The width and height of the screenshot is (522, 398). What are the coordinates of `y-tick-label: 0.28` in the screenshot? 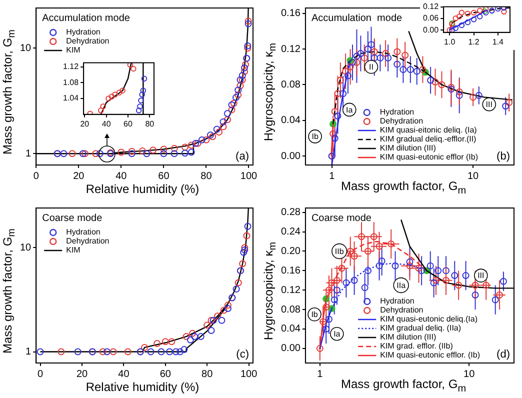 It's located at (290, 212).